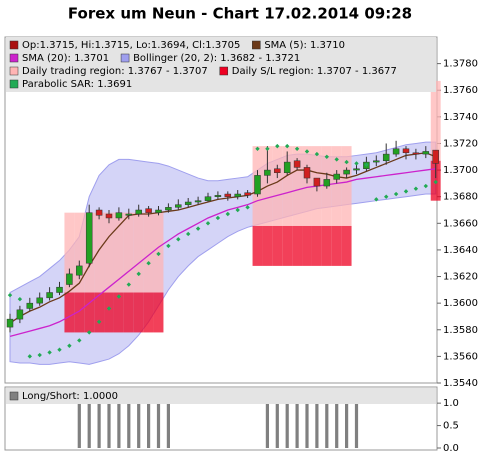  I want to click on legend-label: Daily trading region: 1.3767 - 1.3707, so click(115, 71).